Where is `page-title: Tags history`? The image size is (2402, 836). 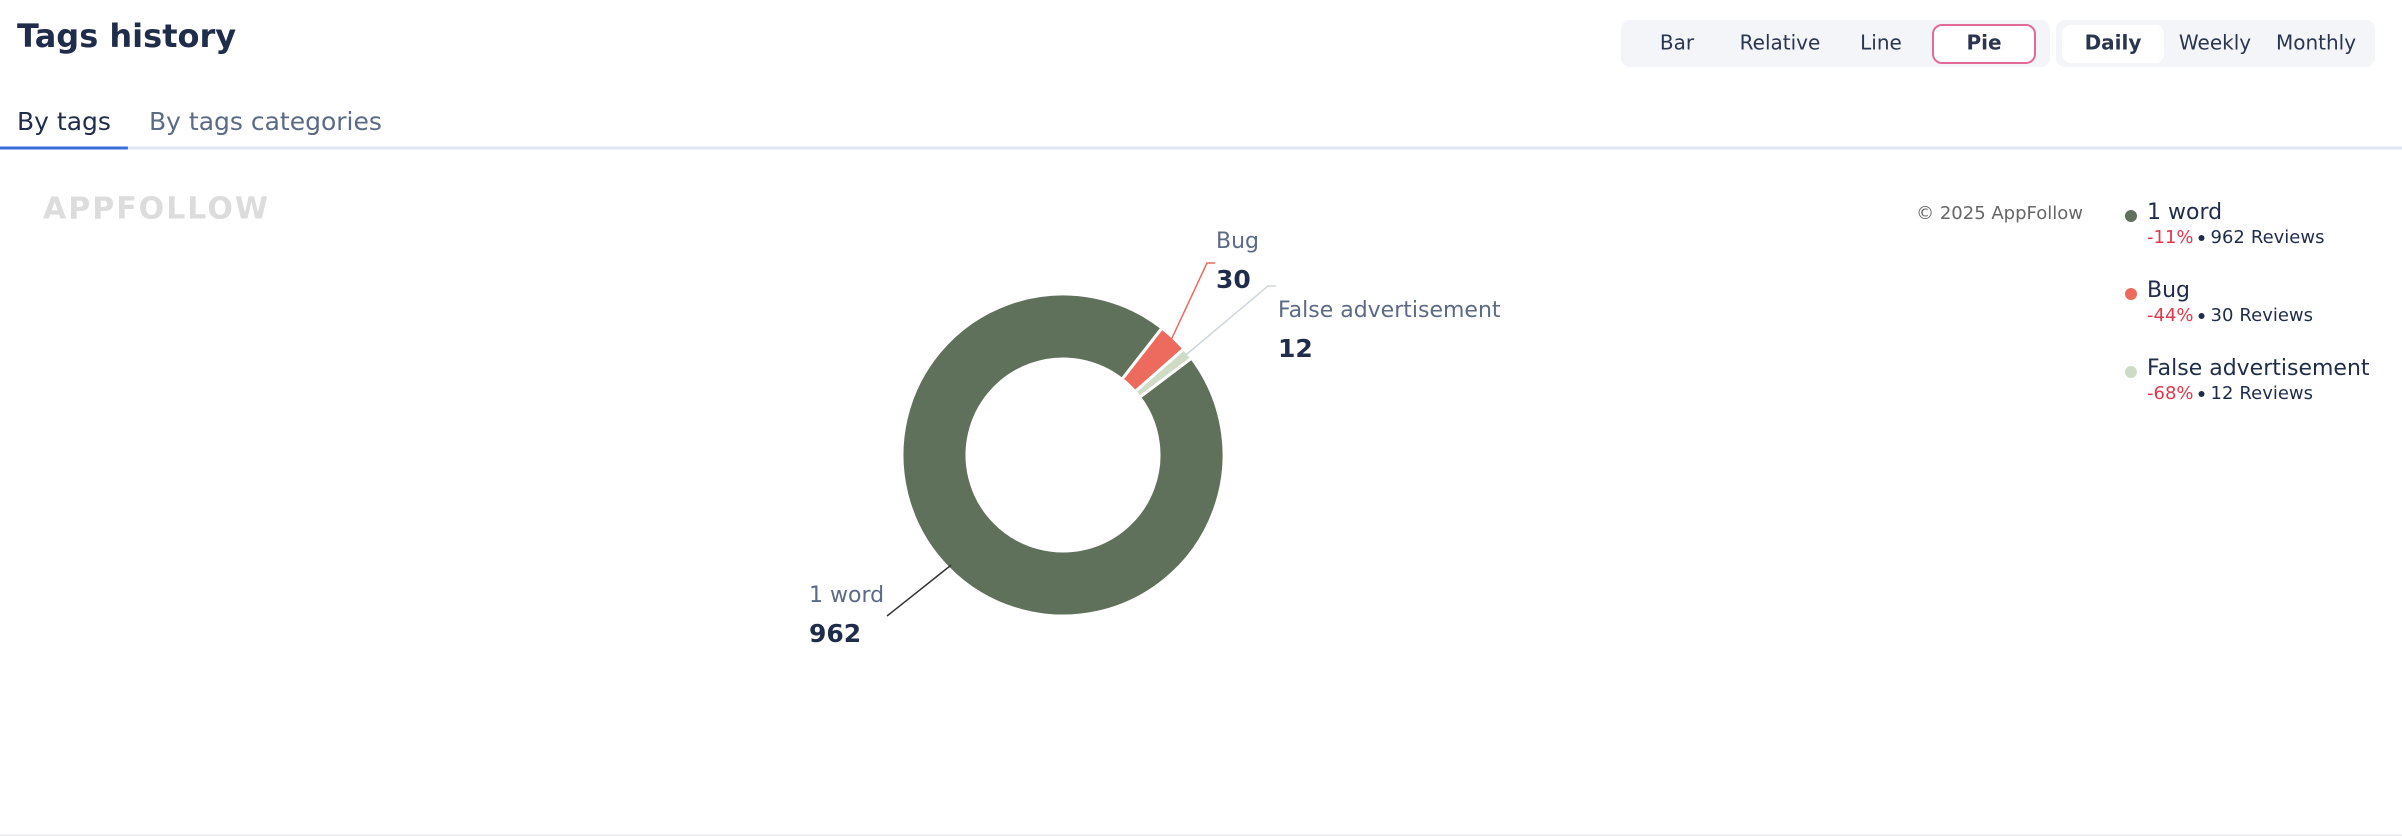
page-title: Tags history is located at coordinates (126, 36).